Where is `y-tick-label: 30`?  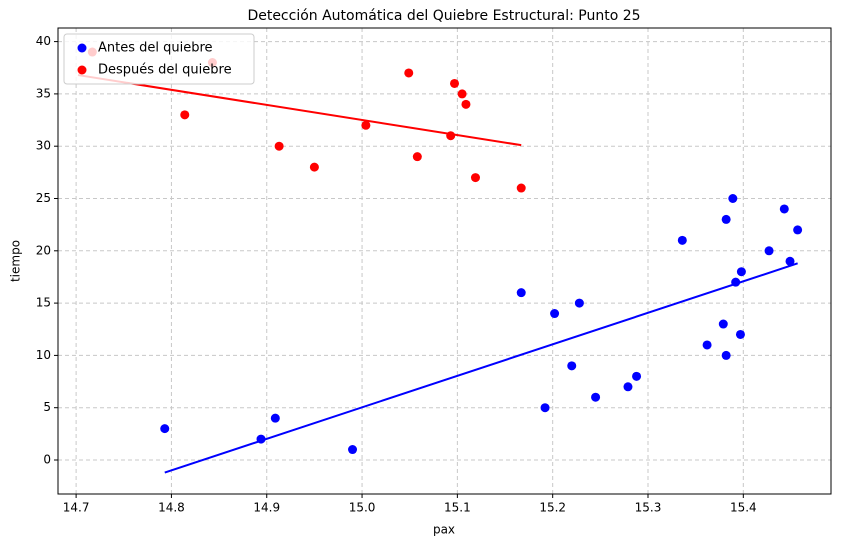
y-tick-label: 30 is located at coordinates (43, 146).